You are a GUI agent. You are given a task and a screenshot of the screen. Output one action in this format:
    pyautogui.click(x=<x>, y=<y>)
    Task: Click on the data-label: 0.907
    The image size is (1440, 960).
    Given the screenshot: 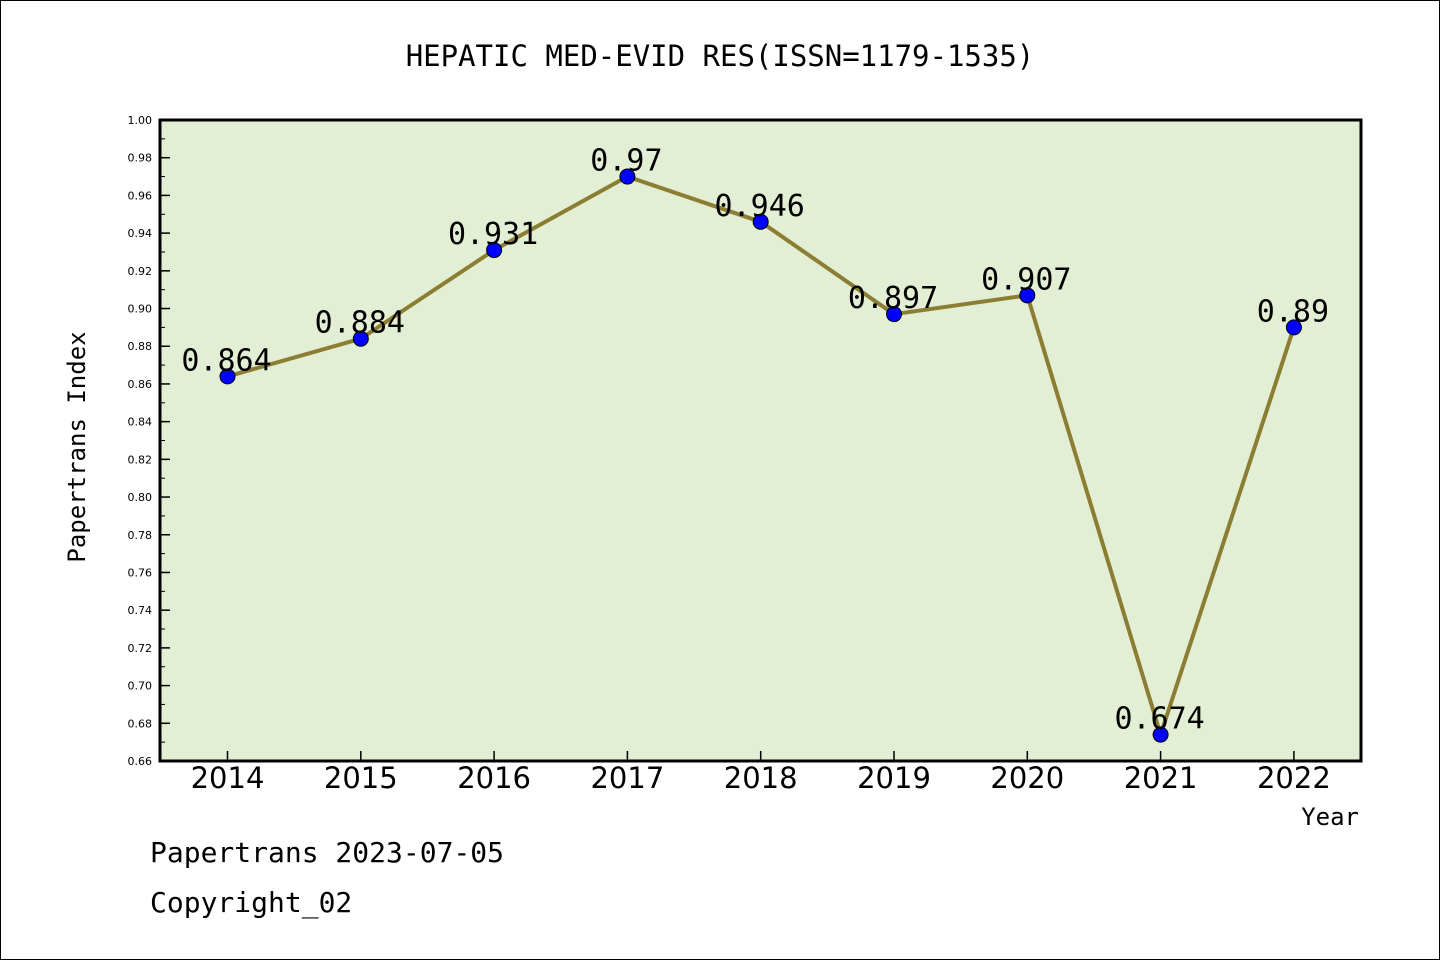 What is the action you would take?
    pyautogui.click(x=1026, y=279)
    